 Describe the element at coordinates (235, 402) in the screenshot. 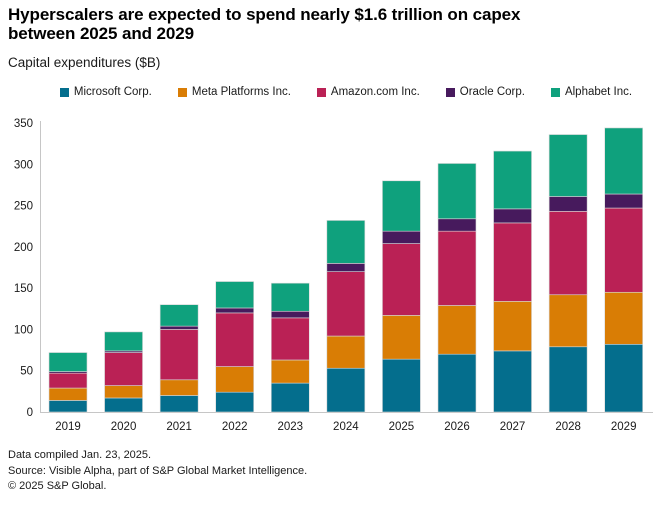

I see `bar-segment-microsoft-corp-2022` at that location.